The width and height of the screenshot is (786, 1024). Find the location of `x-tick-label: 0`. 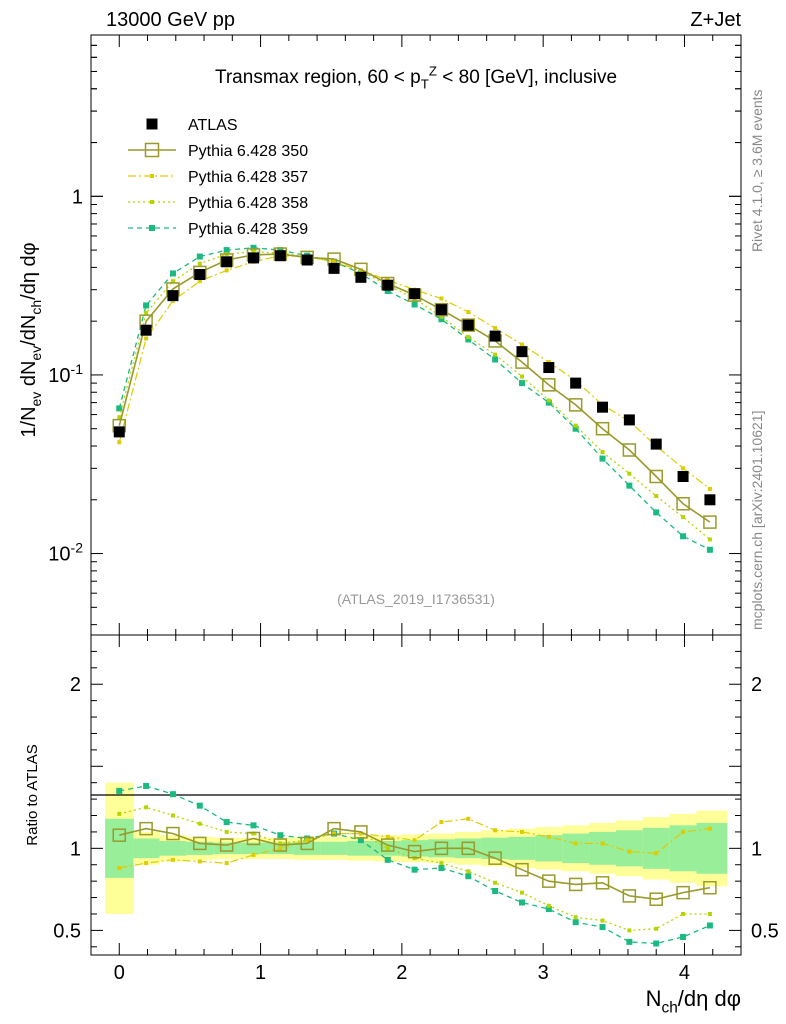

x-tick-label: 0 is located at coordinates (119, 973).